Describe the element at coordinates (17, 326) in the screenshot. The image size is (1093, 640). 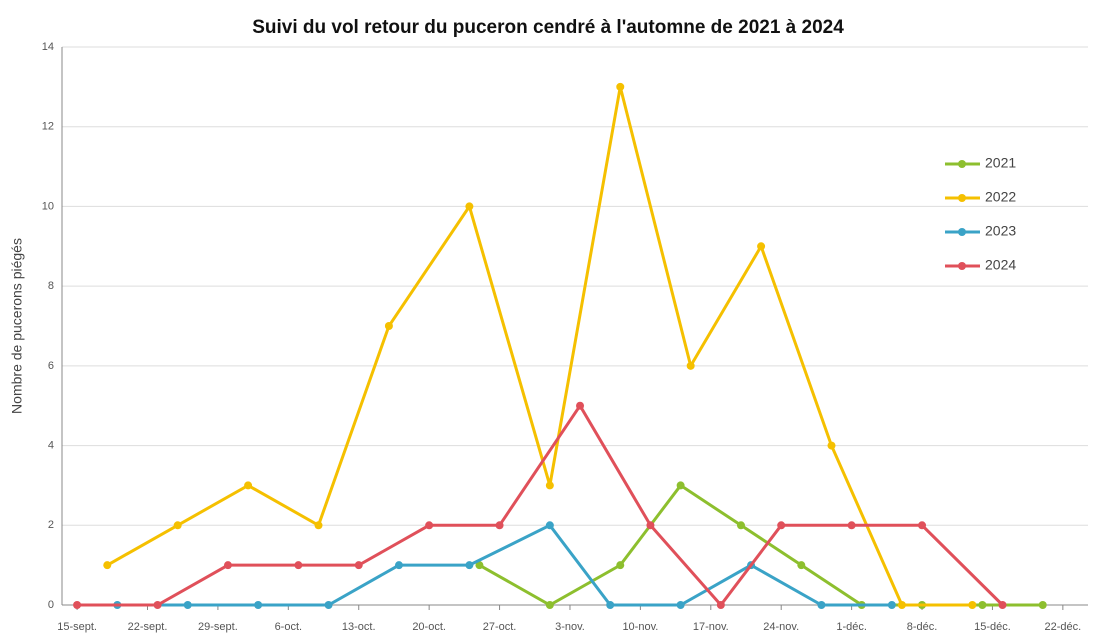
I see `y-axis-label: Nombre de pucerons piégés` at that location.